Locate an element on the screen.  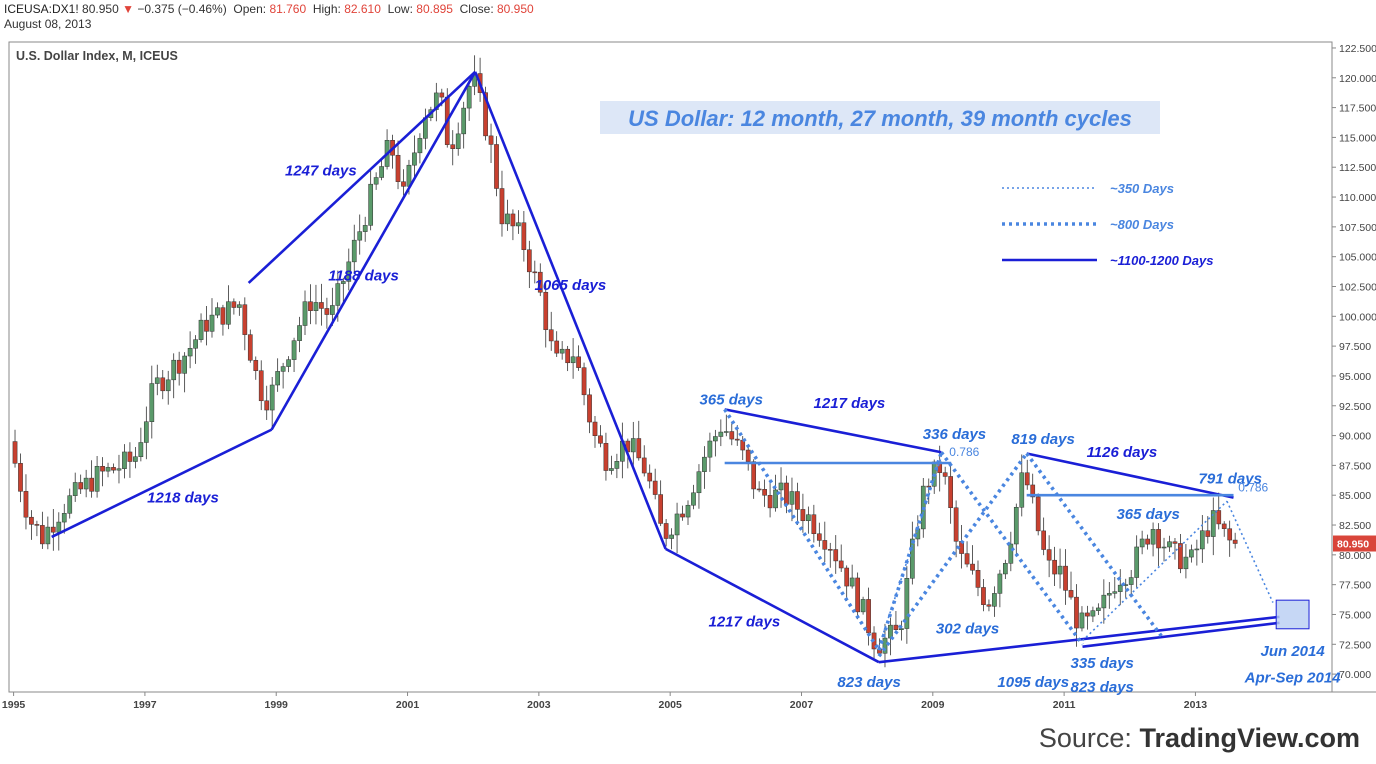
open-value: 81.760 is located at coordinates (288, 9).